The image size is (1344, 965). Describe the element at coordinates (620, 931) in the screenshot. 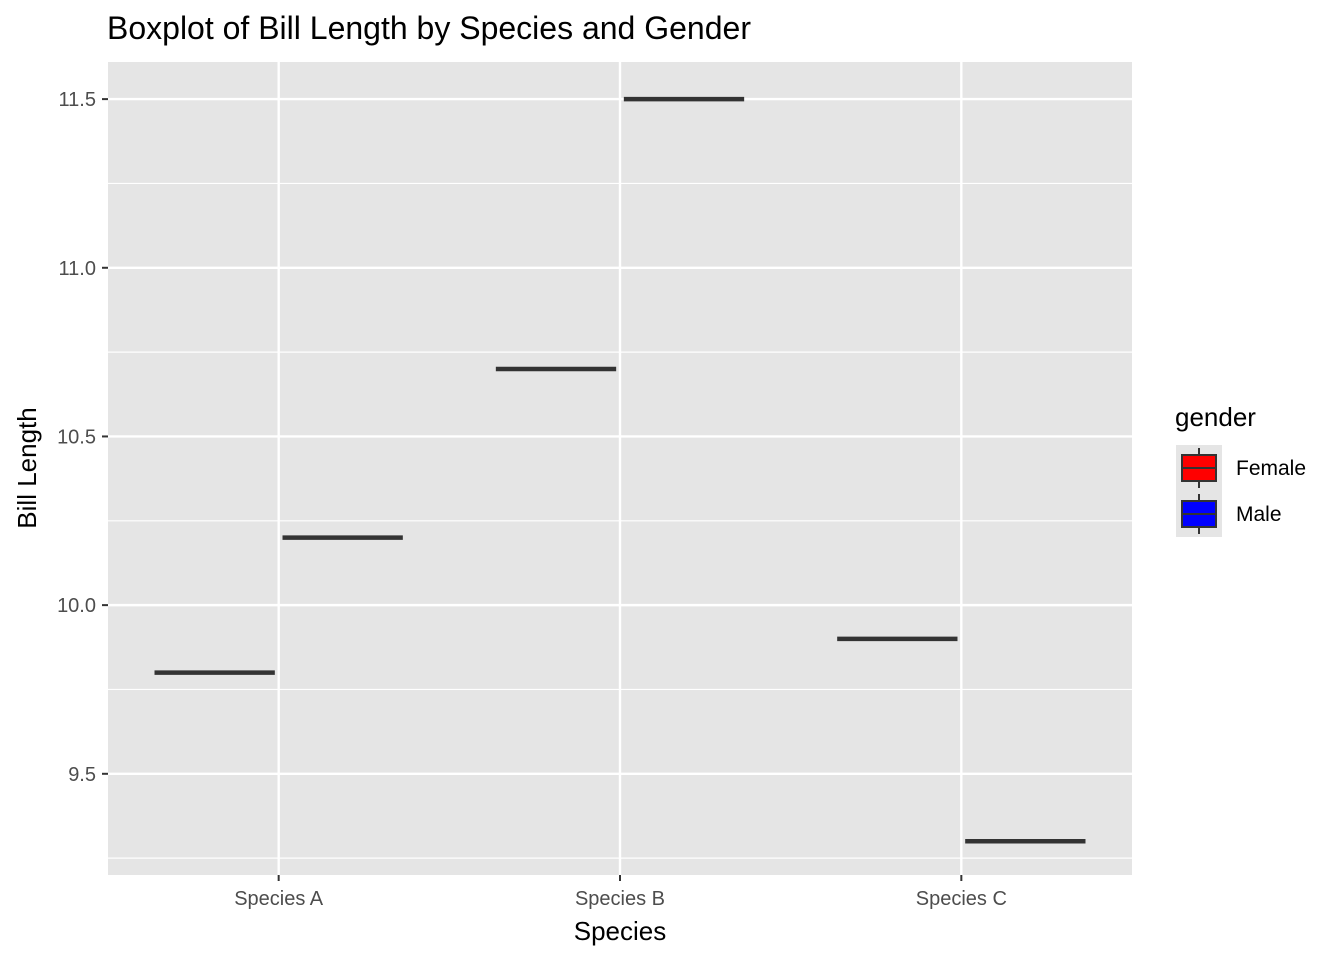

I see `x-axis-title: Species` at that location.